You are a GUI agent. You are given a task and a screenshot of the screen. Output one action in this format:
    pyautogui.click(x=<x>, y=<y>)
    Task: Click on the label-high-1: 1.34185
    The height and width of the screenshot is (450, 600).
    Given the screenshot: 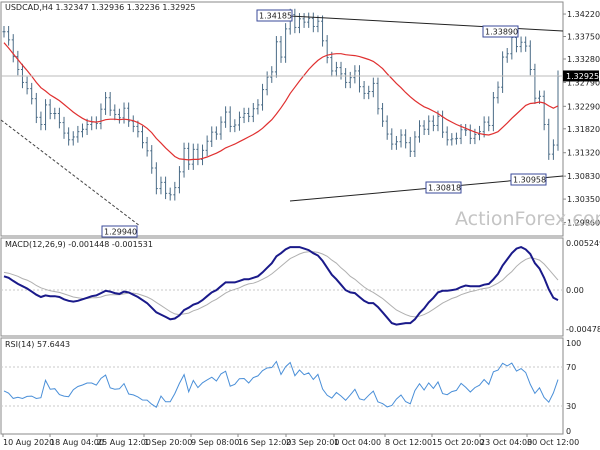 What is the action you would take?
    pyautogui.click(x=274, y=15)
    